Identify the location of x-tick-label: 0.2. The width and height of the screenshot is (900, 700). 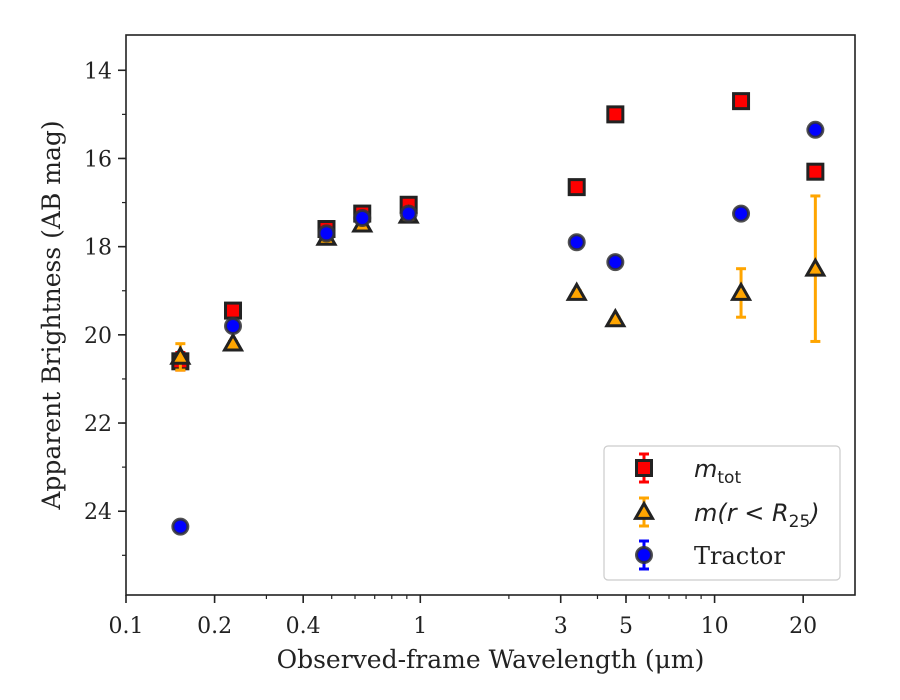
(214, 626).